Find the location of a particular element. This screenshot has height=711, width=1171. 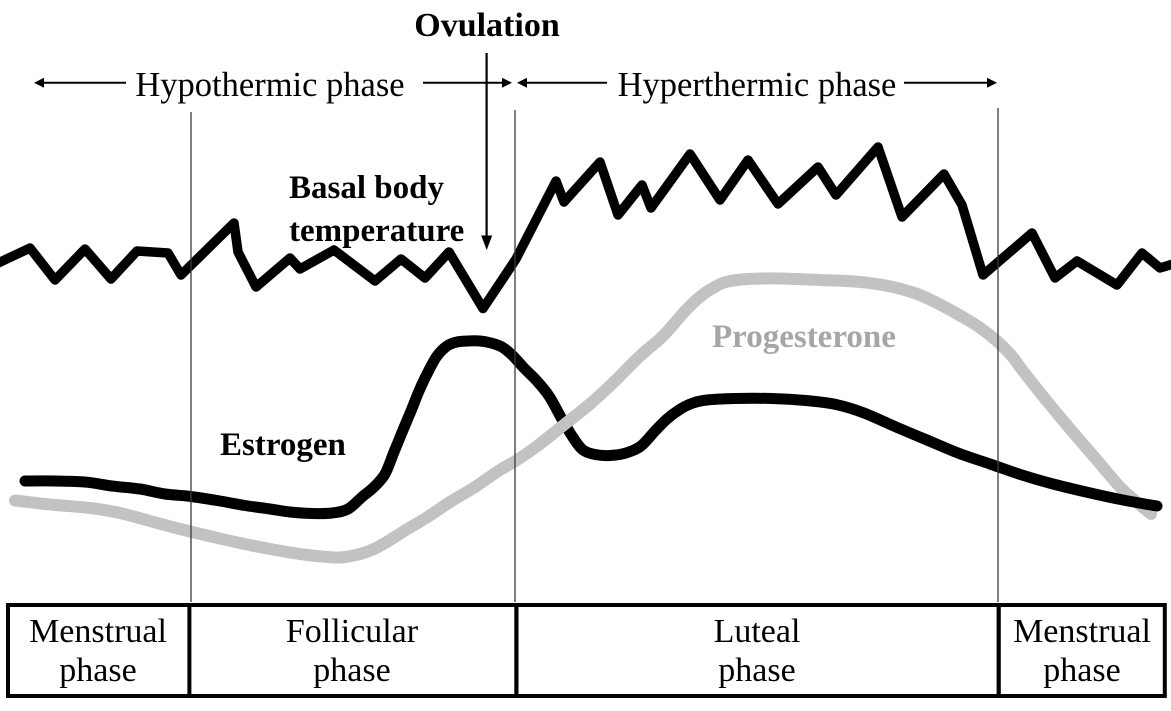

svg-text: Estrogen is located at coordinates (283, 445).